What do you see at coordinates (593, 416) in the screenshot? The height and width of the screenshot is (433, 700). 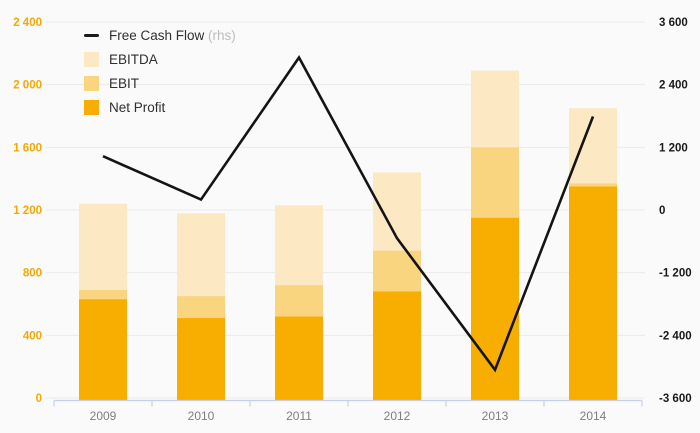 I see `x-axis-label-2014: 2014` at bounding box center [593, 416].